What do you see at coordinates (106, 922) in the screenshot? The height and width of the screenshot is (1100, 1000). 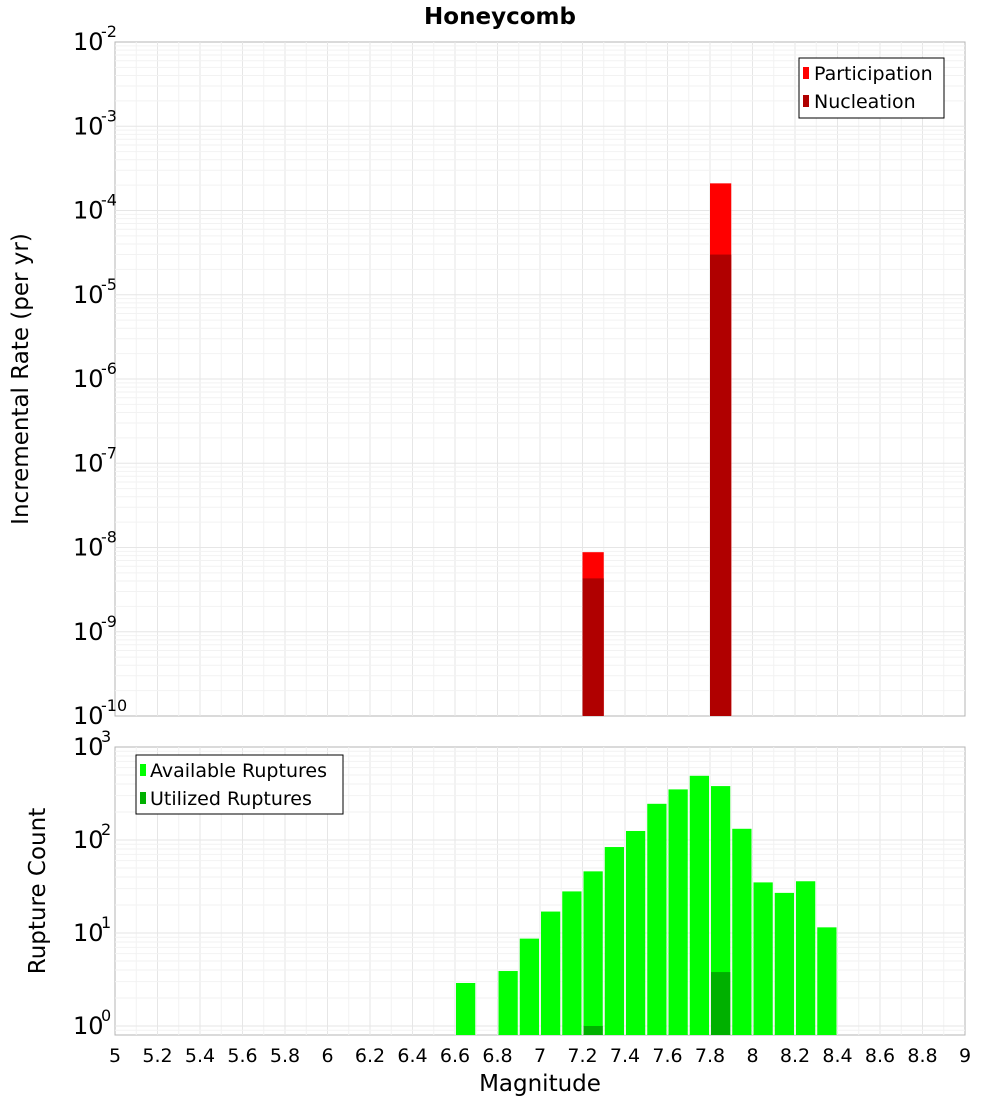 I see `y-tick-exponent: 1` at bounding box center [106, 922].